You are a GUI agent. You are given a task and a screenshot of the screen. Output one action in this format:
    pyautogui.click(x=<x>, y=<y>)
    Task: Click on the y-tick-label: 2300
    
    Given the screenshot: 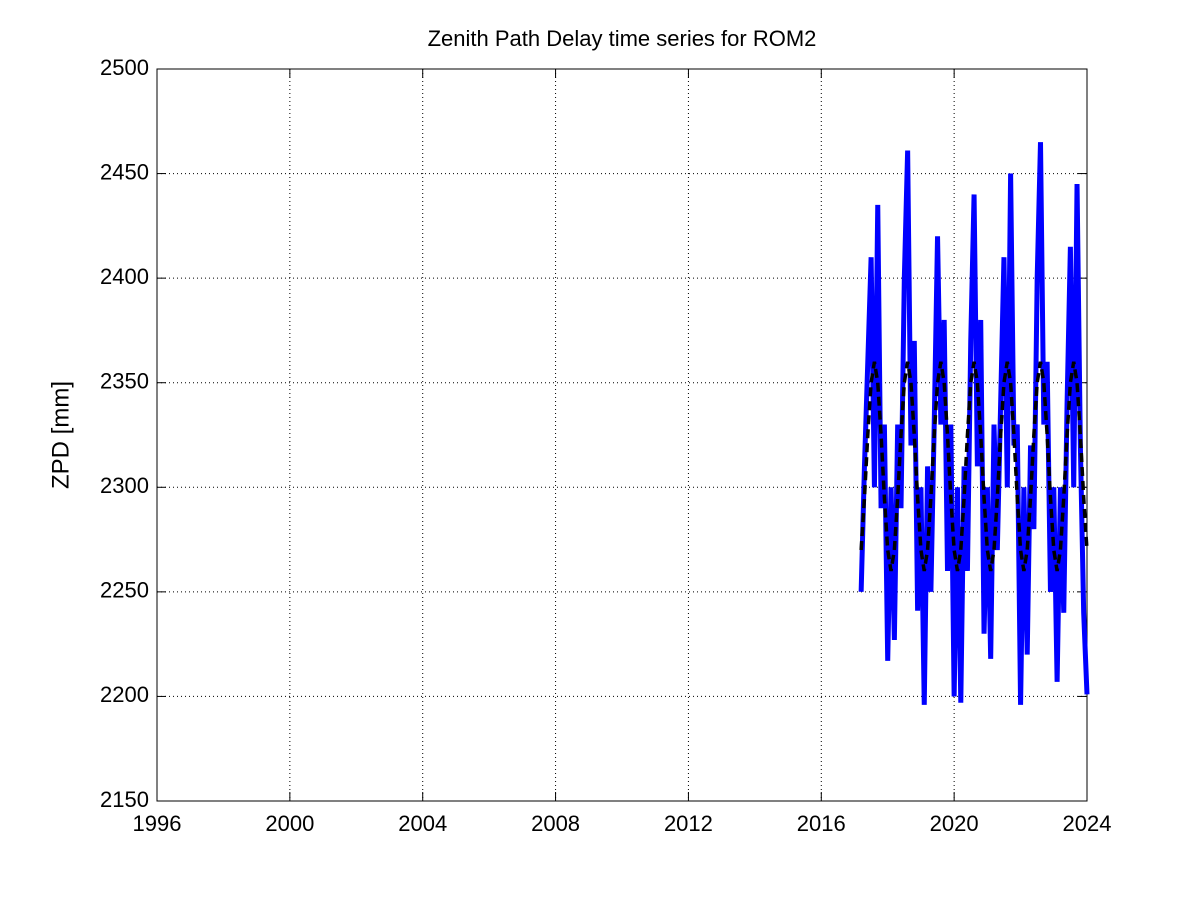 What is the action you would take?
    pyautogui.click(x=124, y=485)
    